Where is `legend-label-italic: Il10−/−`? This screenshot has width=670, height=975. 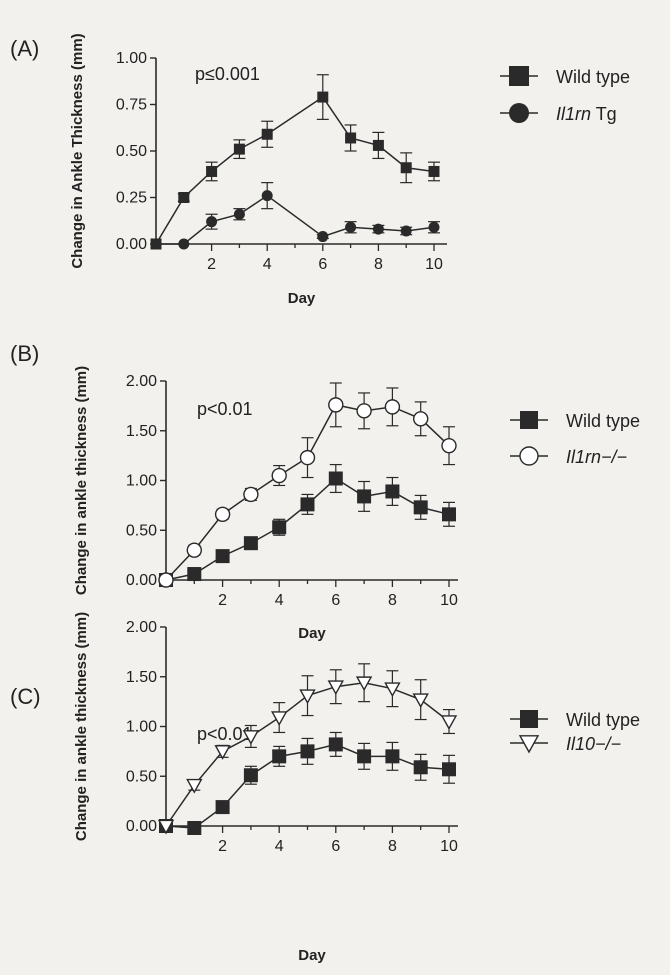
legend-label-italic: Il10−/− is located at coordinates (593, 744).